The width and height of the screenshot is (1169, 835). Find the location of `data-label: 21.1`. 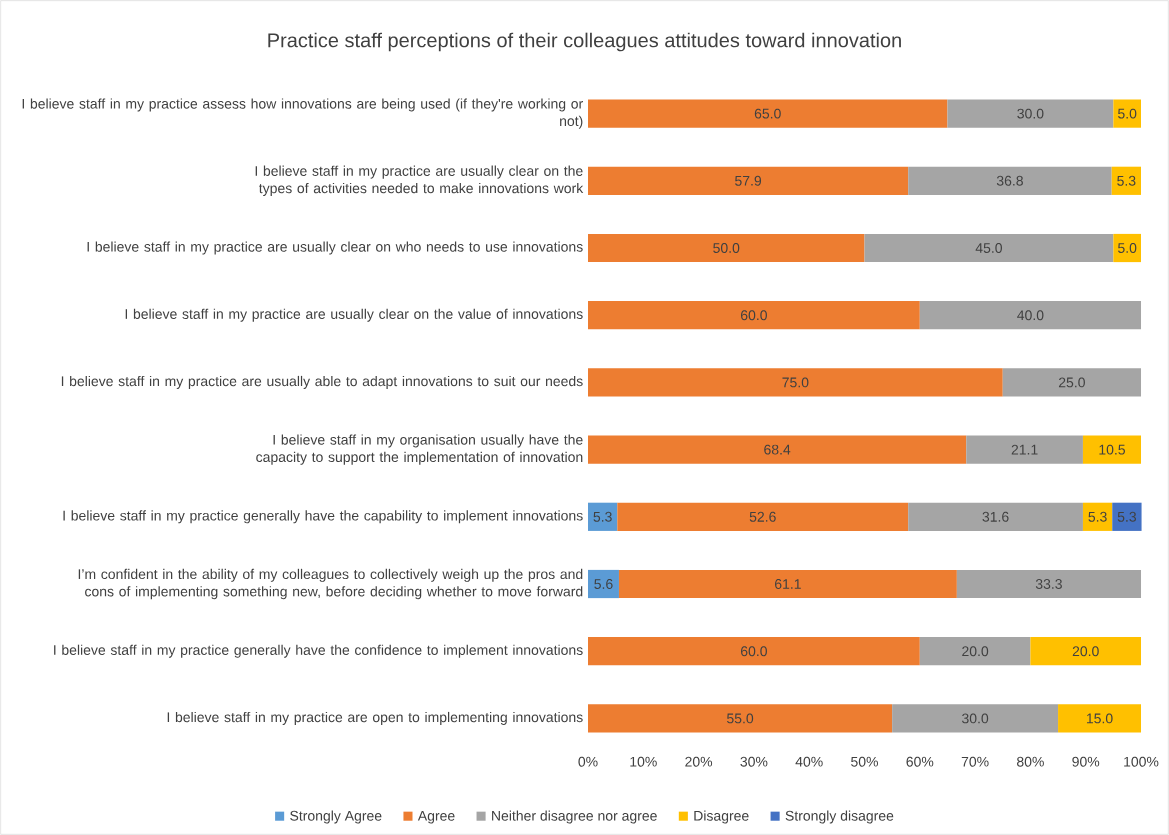

data-label: 21.1 is located at coordinates (1024, 449).